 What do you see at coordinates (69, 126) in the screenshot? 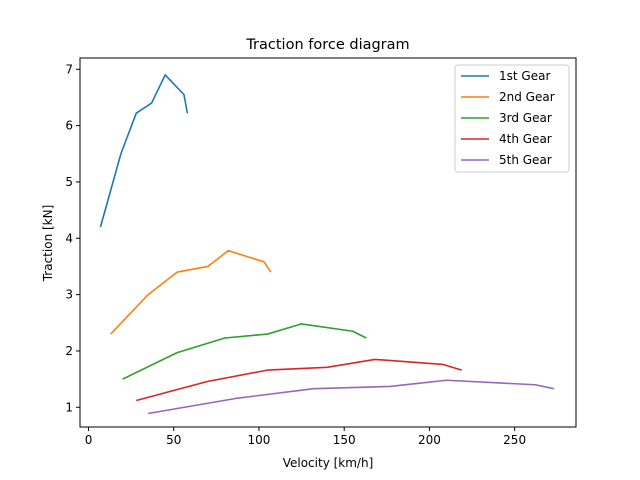
I see `y-tick-label: 6` at bounding box center [69, 126].